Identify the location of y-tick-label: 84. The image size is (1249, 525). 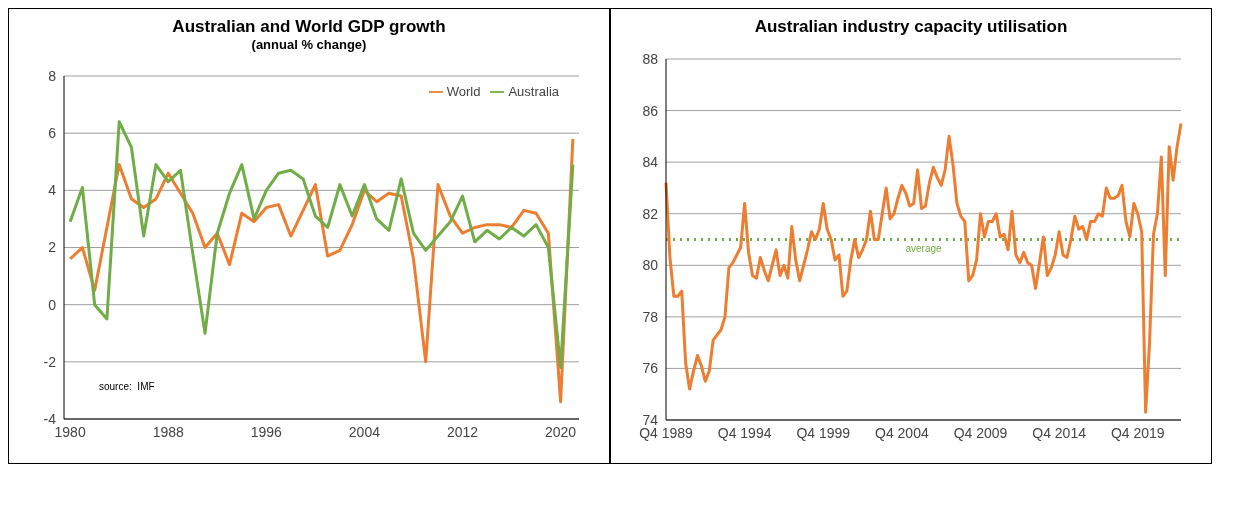
(650, 162).